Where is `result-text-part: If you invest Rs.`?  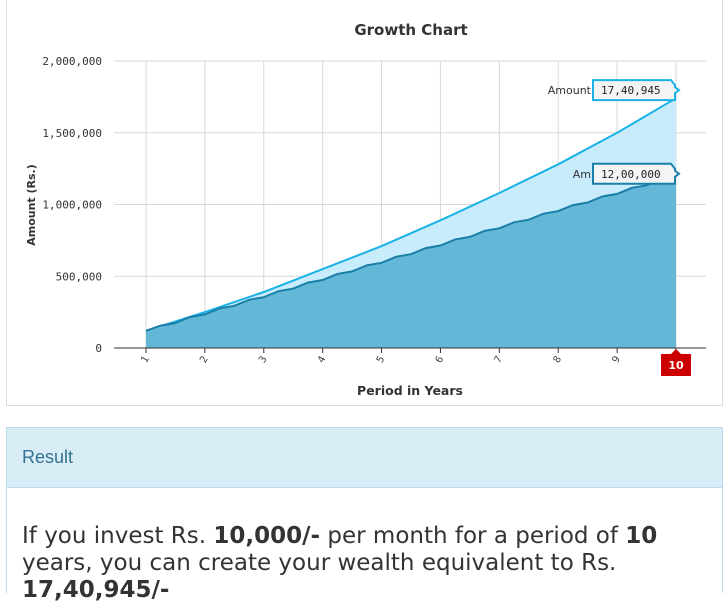
result-text-part: If you invest Rs. is located at coordinates (118, 536).